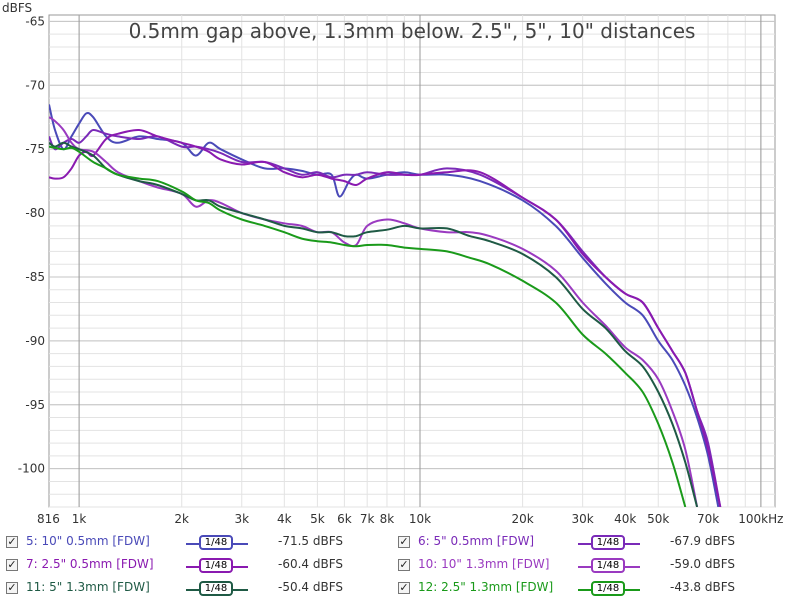  I want to click on x-tick-label: 100kHz, so click(760, 519).